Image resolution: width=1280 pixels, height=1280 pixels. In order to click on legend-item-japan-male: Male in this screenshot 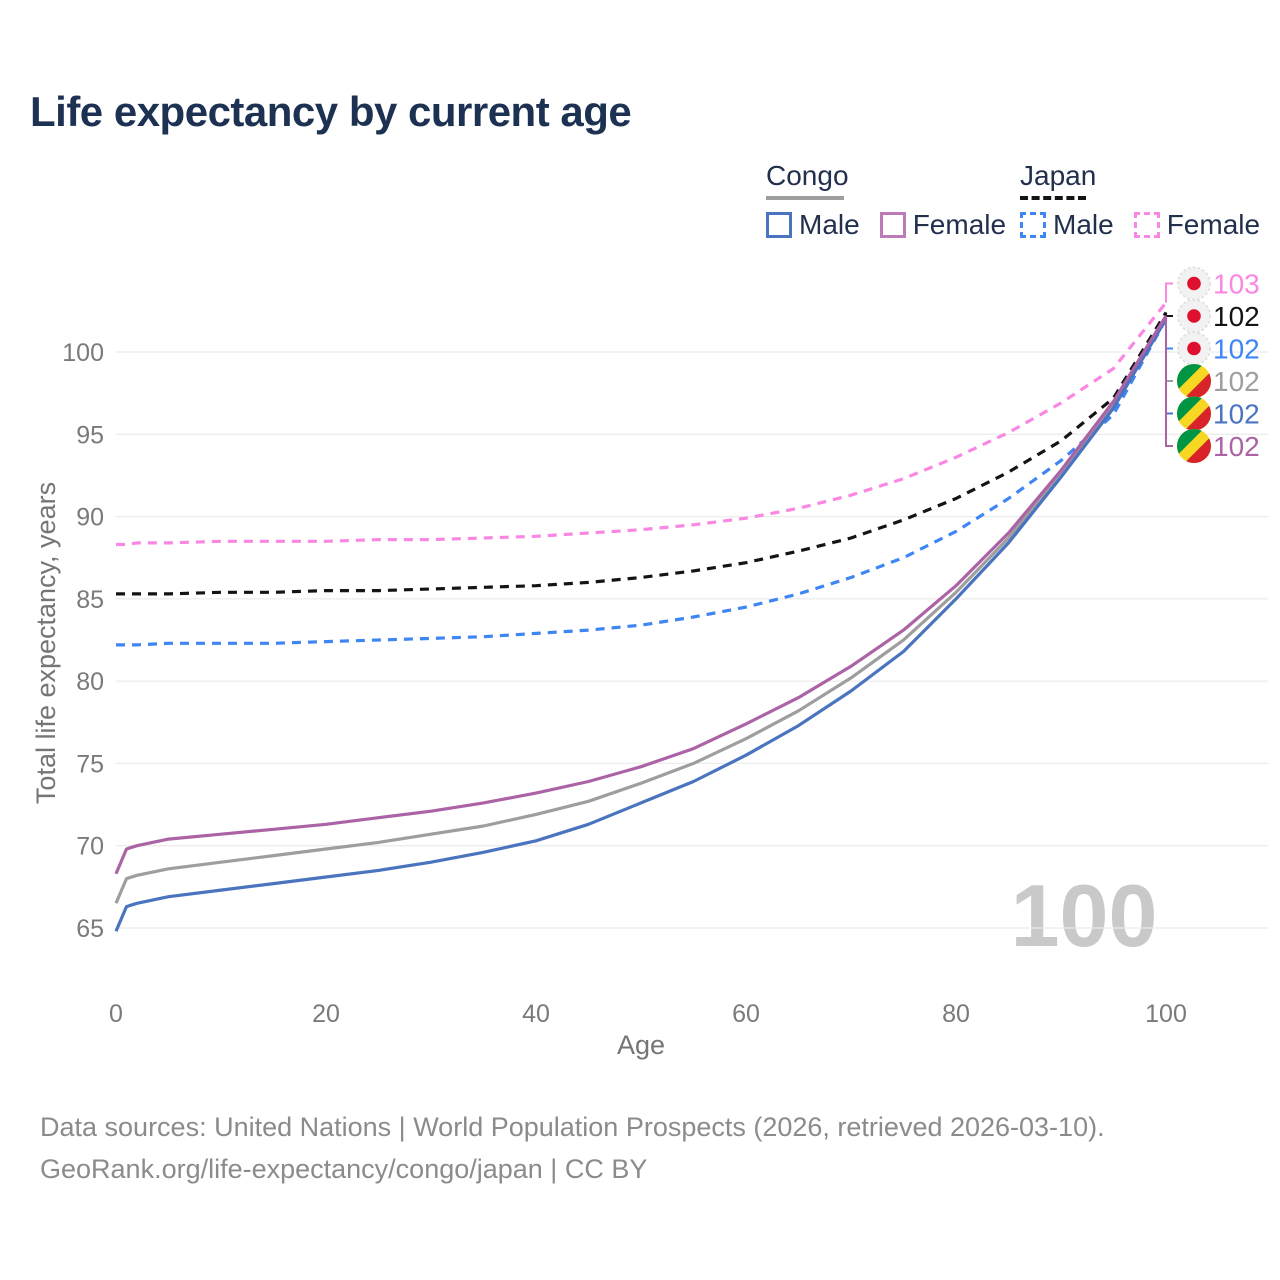, I will do `click(1067, 225)`.